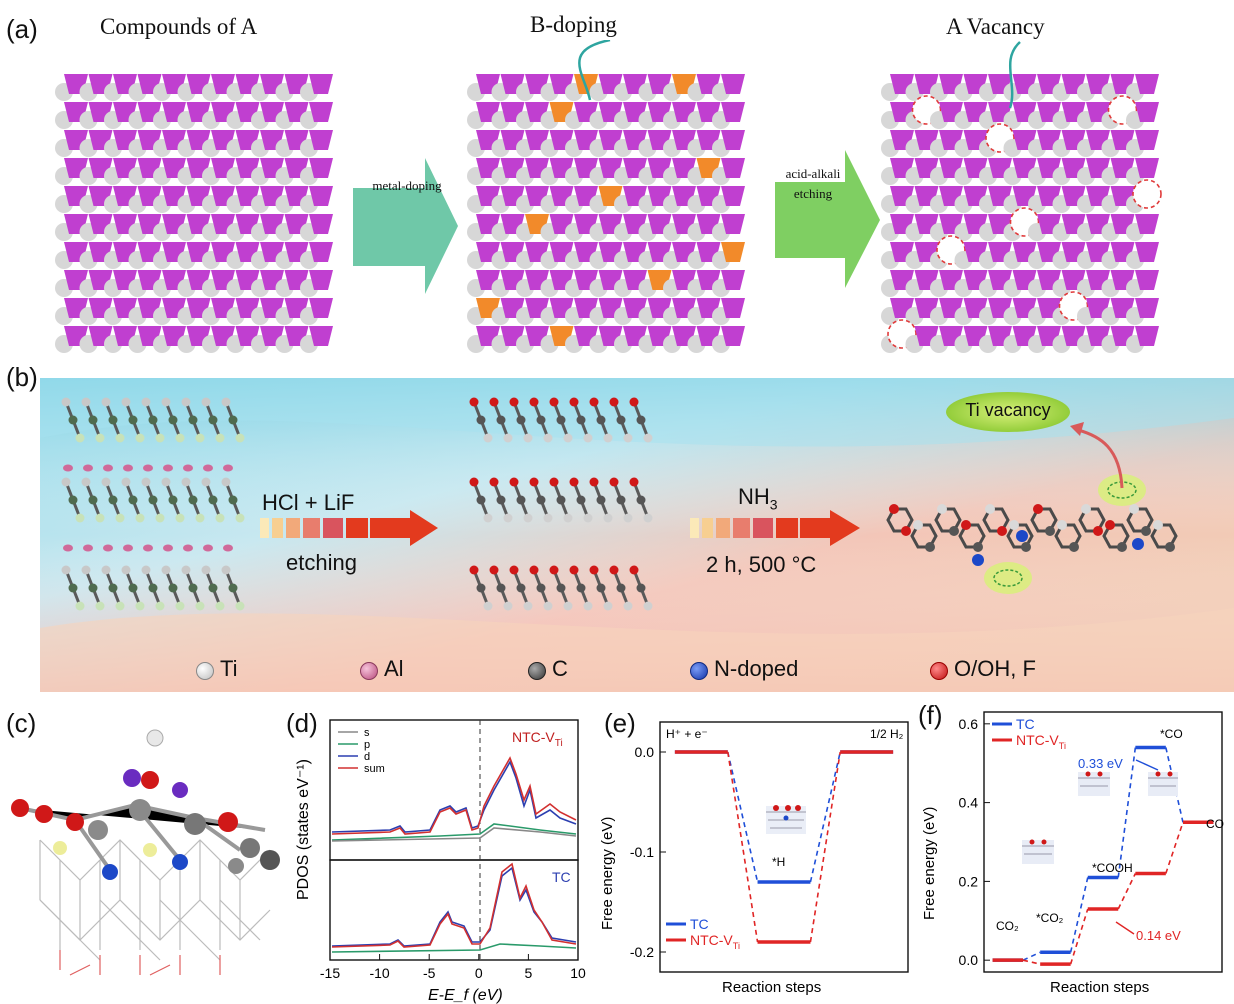  Describe the element at coordinates (620, 723) in the screenshot. I see `panel-e-label: (e)` at that location.